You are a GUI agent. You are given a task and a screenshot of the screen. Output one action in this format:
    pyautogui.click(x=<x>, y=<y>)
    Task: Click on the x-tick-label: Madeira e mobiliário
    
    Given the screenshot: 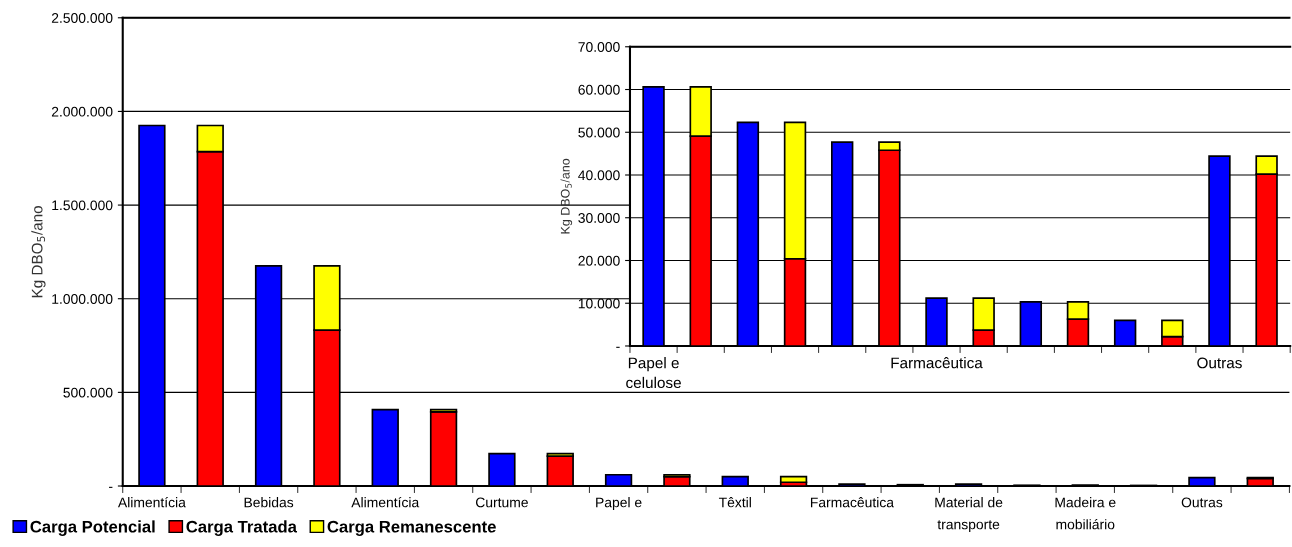 What is the action you would take?
    pyautogui.click(x=1085, y=513)
    